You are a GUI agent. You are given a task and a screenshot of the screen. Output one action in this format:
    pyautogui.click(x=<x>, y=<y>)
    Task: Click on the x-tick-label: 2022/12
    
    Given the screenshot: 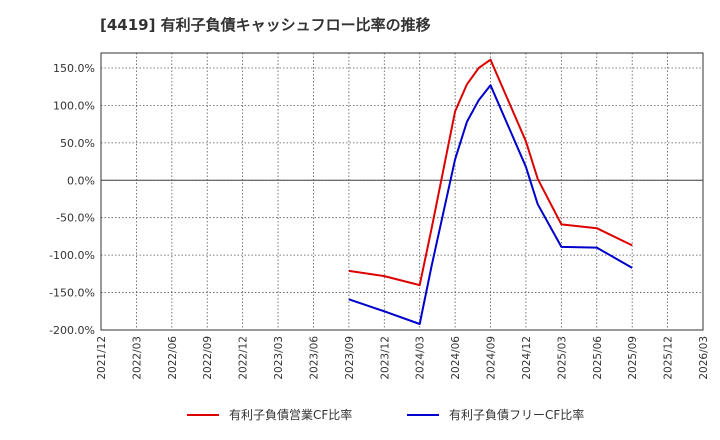 What is the action you would take?
    pyautogui.click(x=244, y=358)
    